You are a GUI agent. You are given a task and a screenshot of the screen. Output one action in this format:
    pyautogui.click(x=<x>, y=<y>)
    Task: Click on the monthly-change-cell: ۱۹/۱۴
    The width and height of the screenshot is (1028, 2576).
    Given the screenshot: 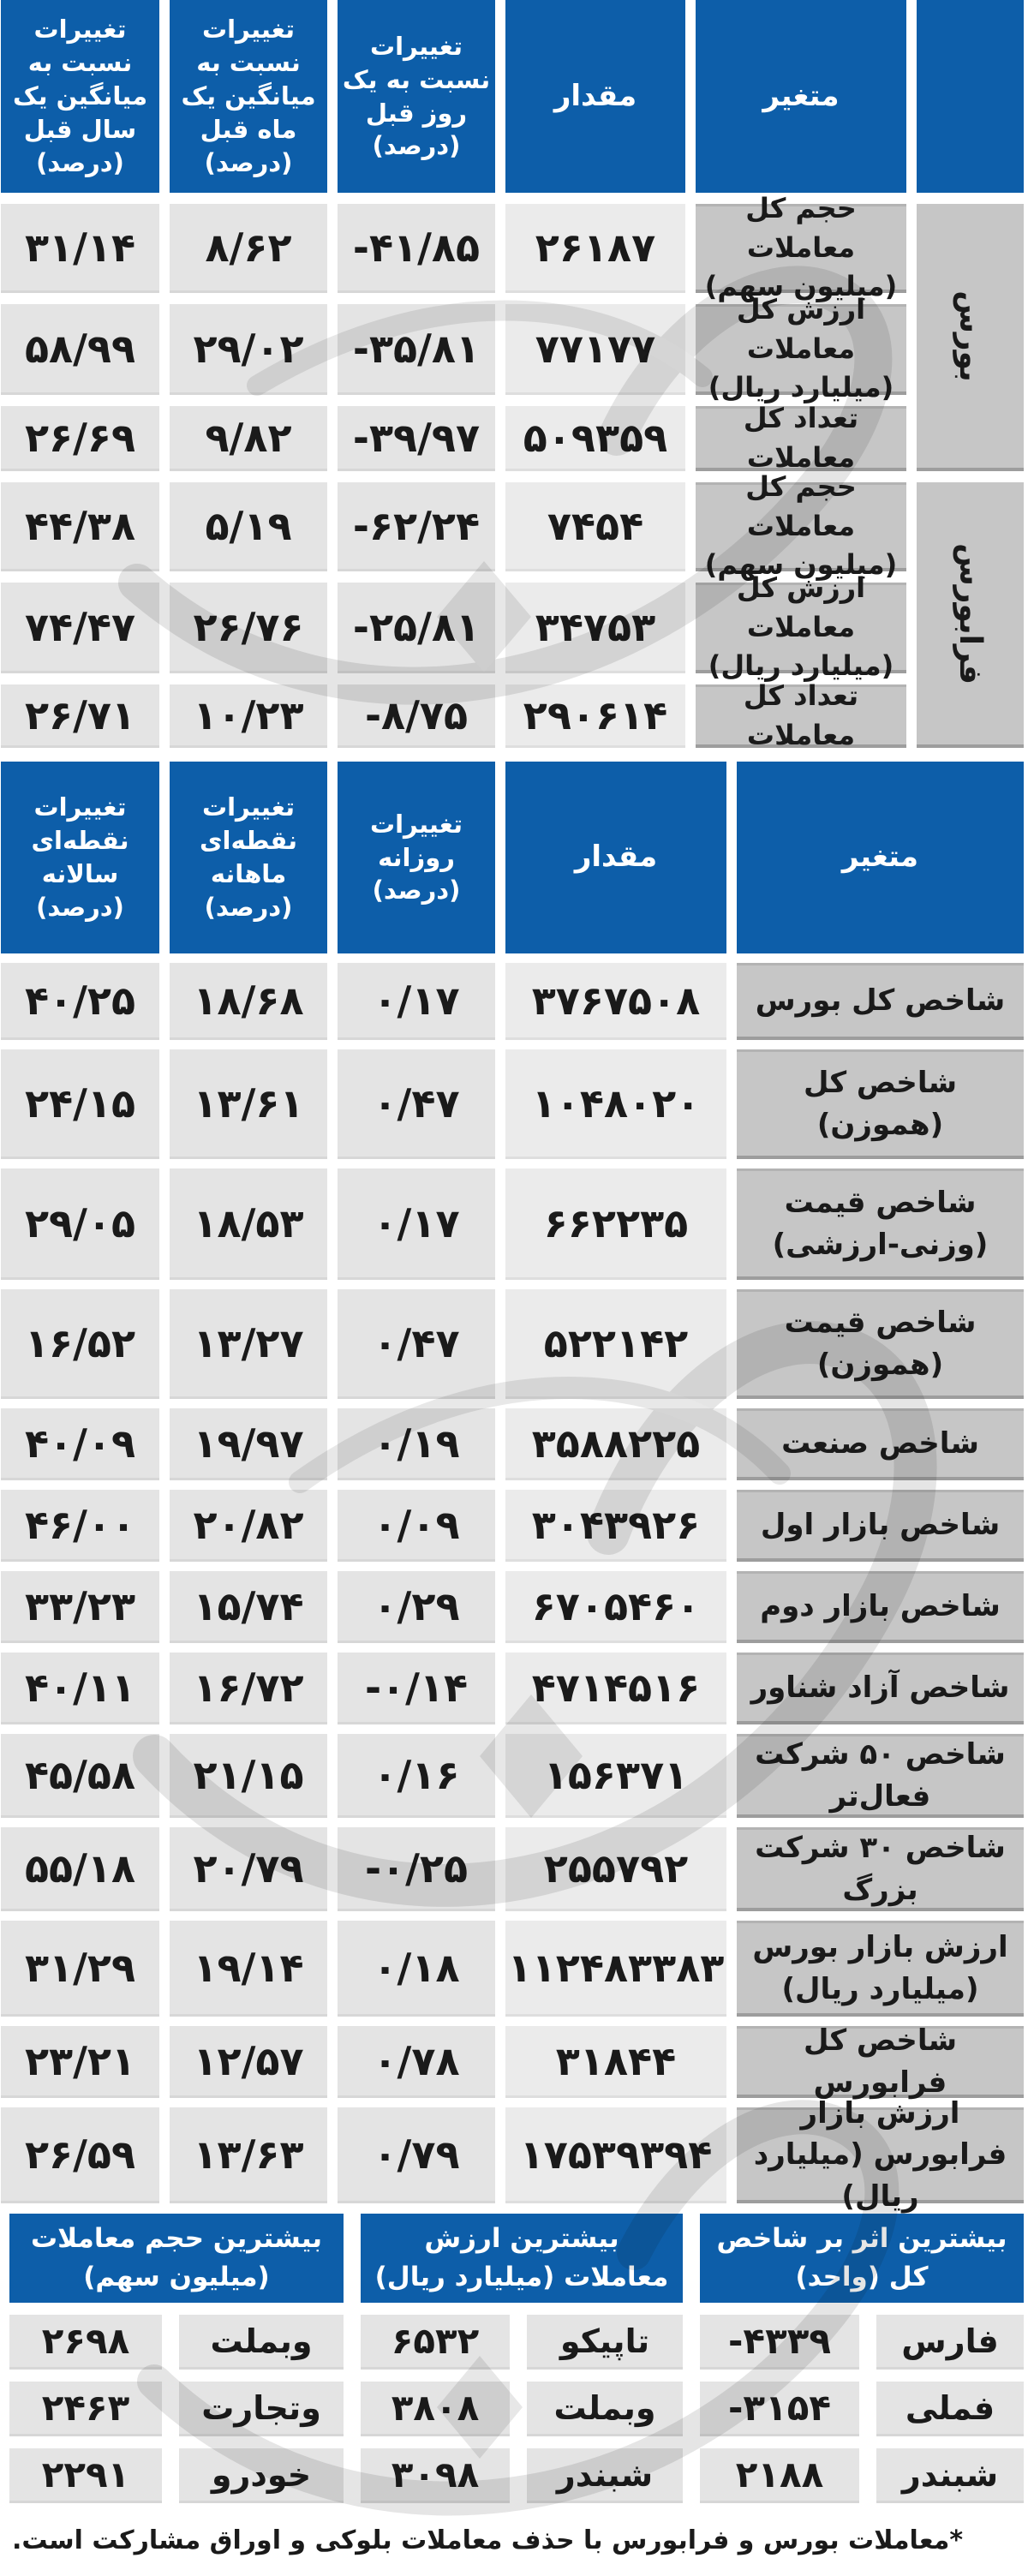 What is the action you would take?
    pyautogui.click(x=249, y=1969)
    